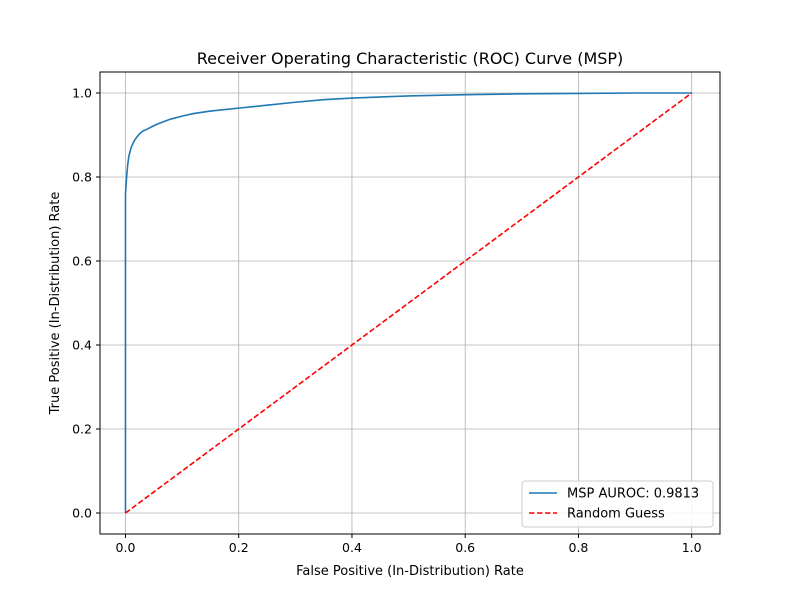 The height and width of the screenshot is (600, 800). Describe the element at coordinates (692, 547) in the screenshot. I see `x-tick-label-5: 1.0` at that location.